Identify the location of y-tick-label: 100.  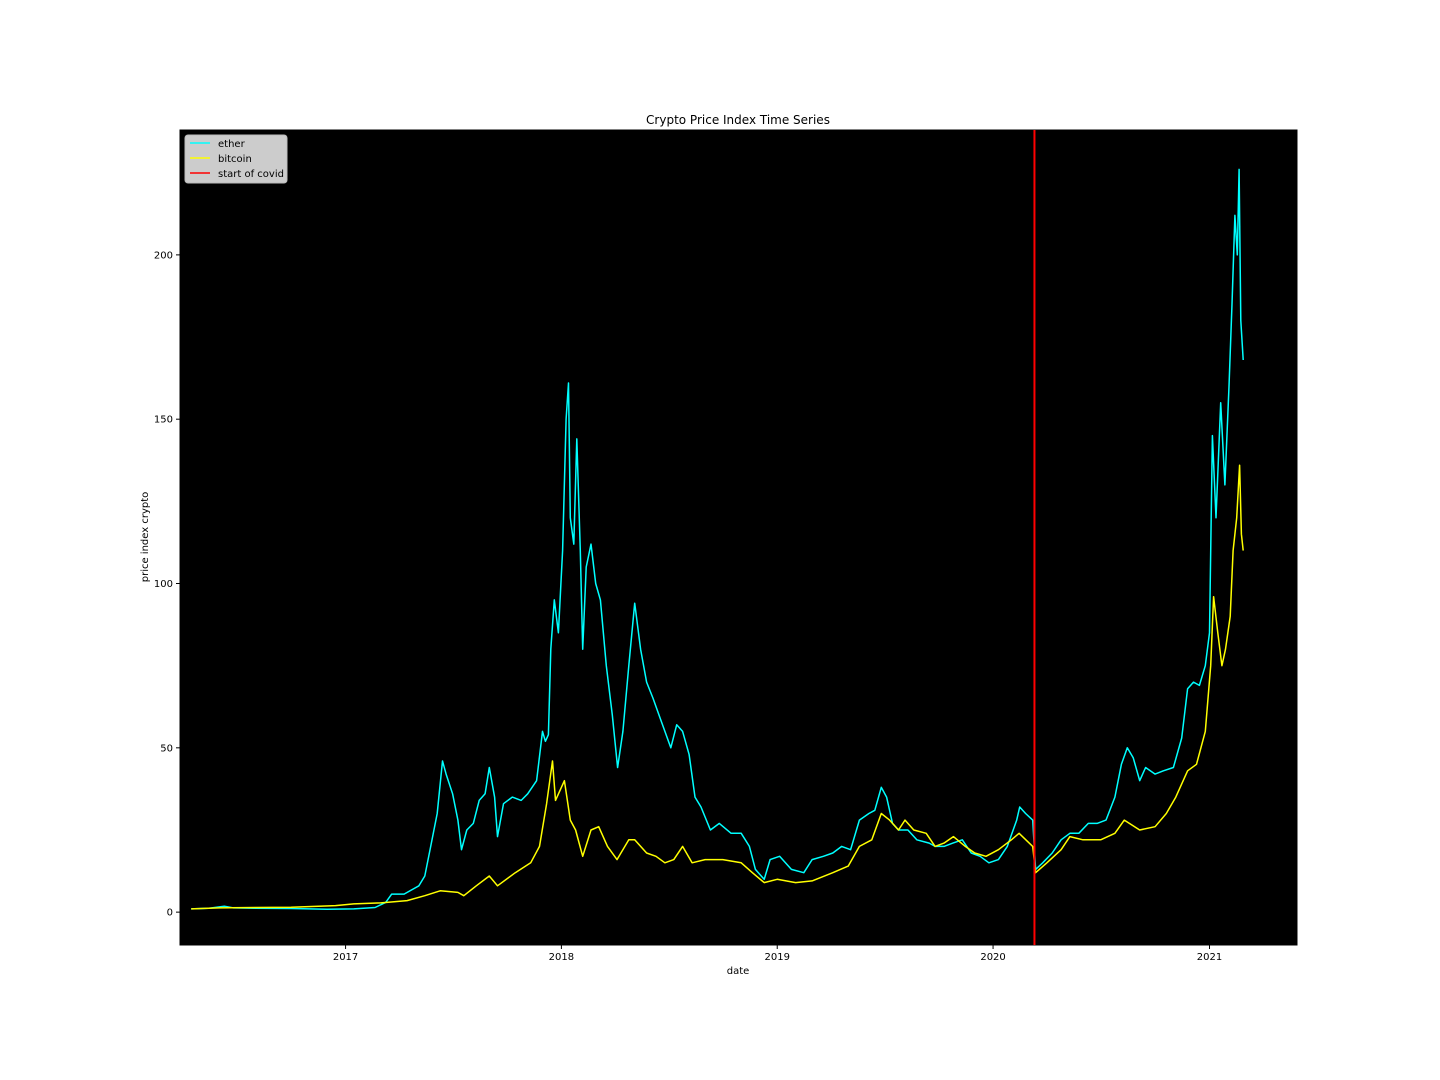
(163, 584).